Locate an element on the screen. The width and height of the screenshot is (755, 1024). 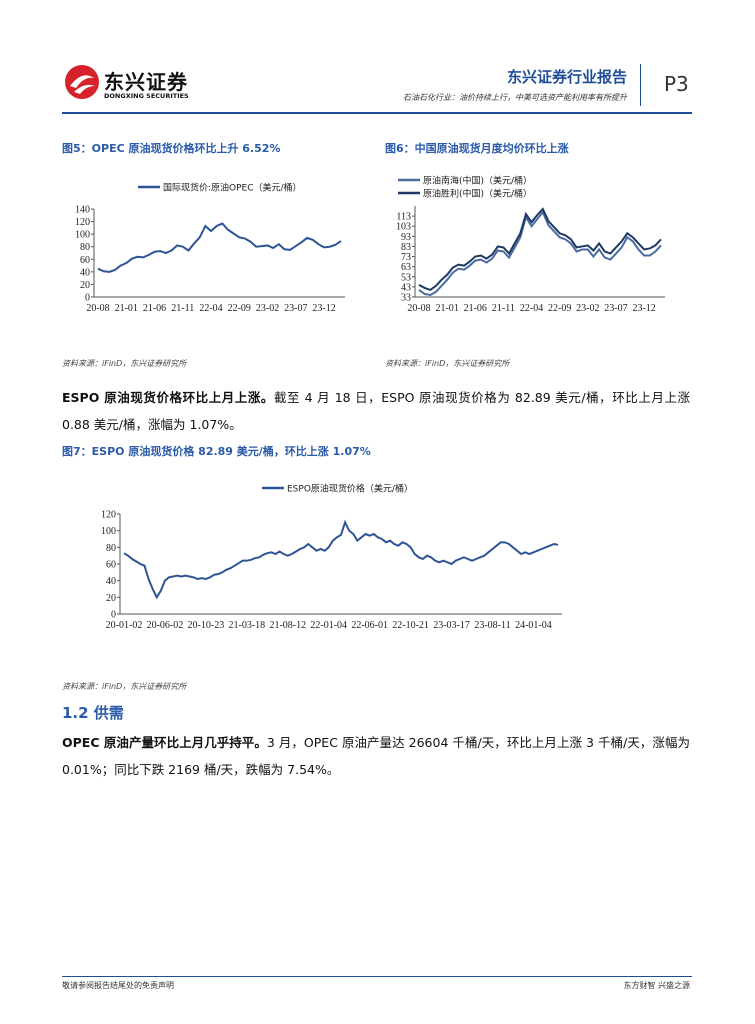
y-tick-label: 113 is located at coordinates (403, 217).